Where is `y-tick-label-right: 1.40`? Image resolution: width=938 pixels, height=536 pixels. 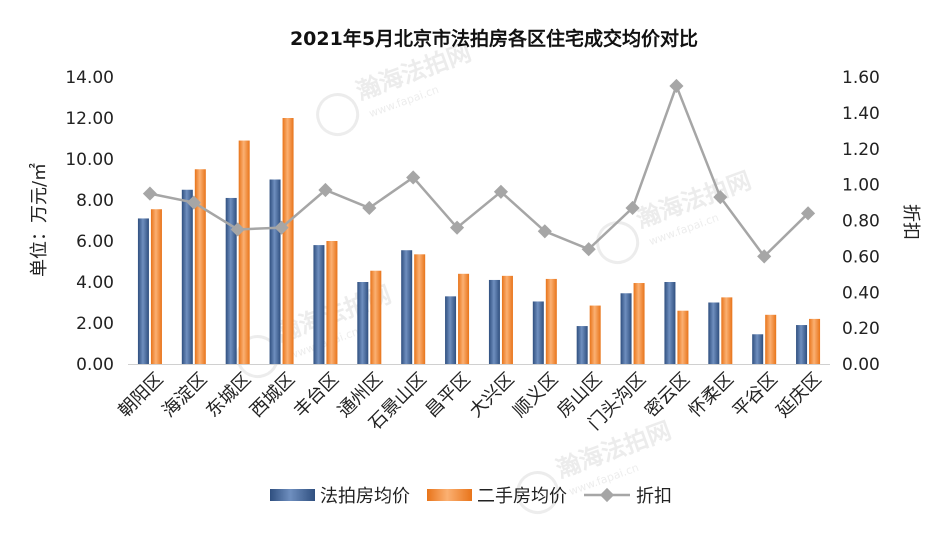 y-tick-label-right: 1.40 is located at coordinates (861, 114).